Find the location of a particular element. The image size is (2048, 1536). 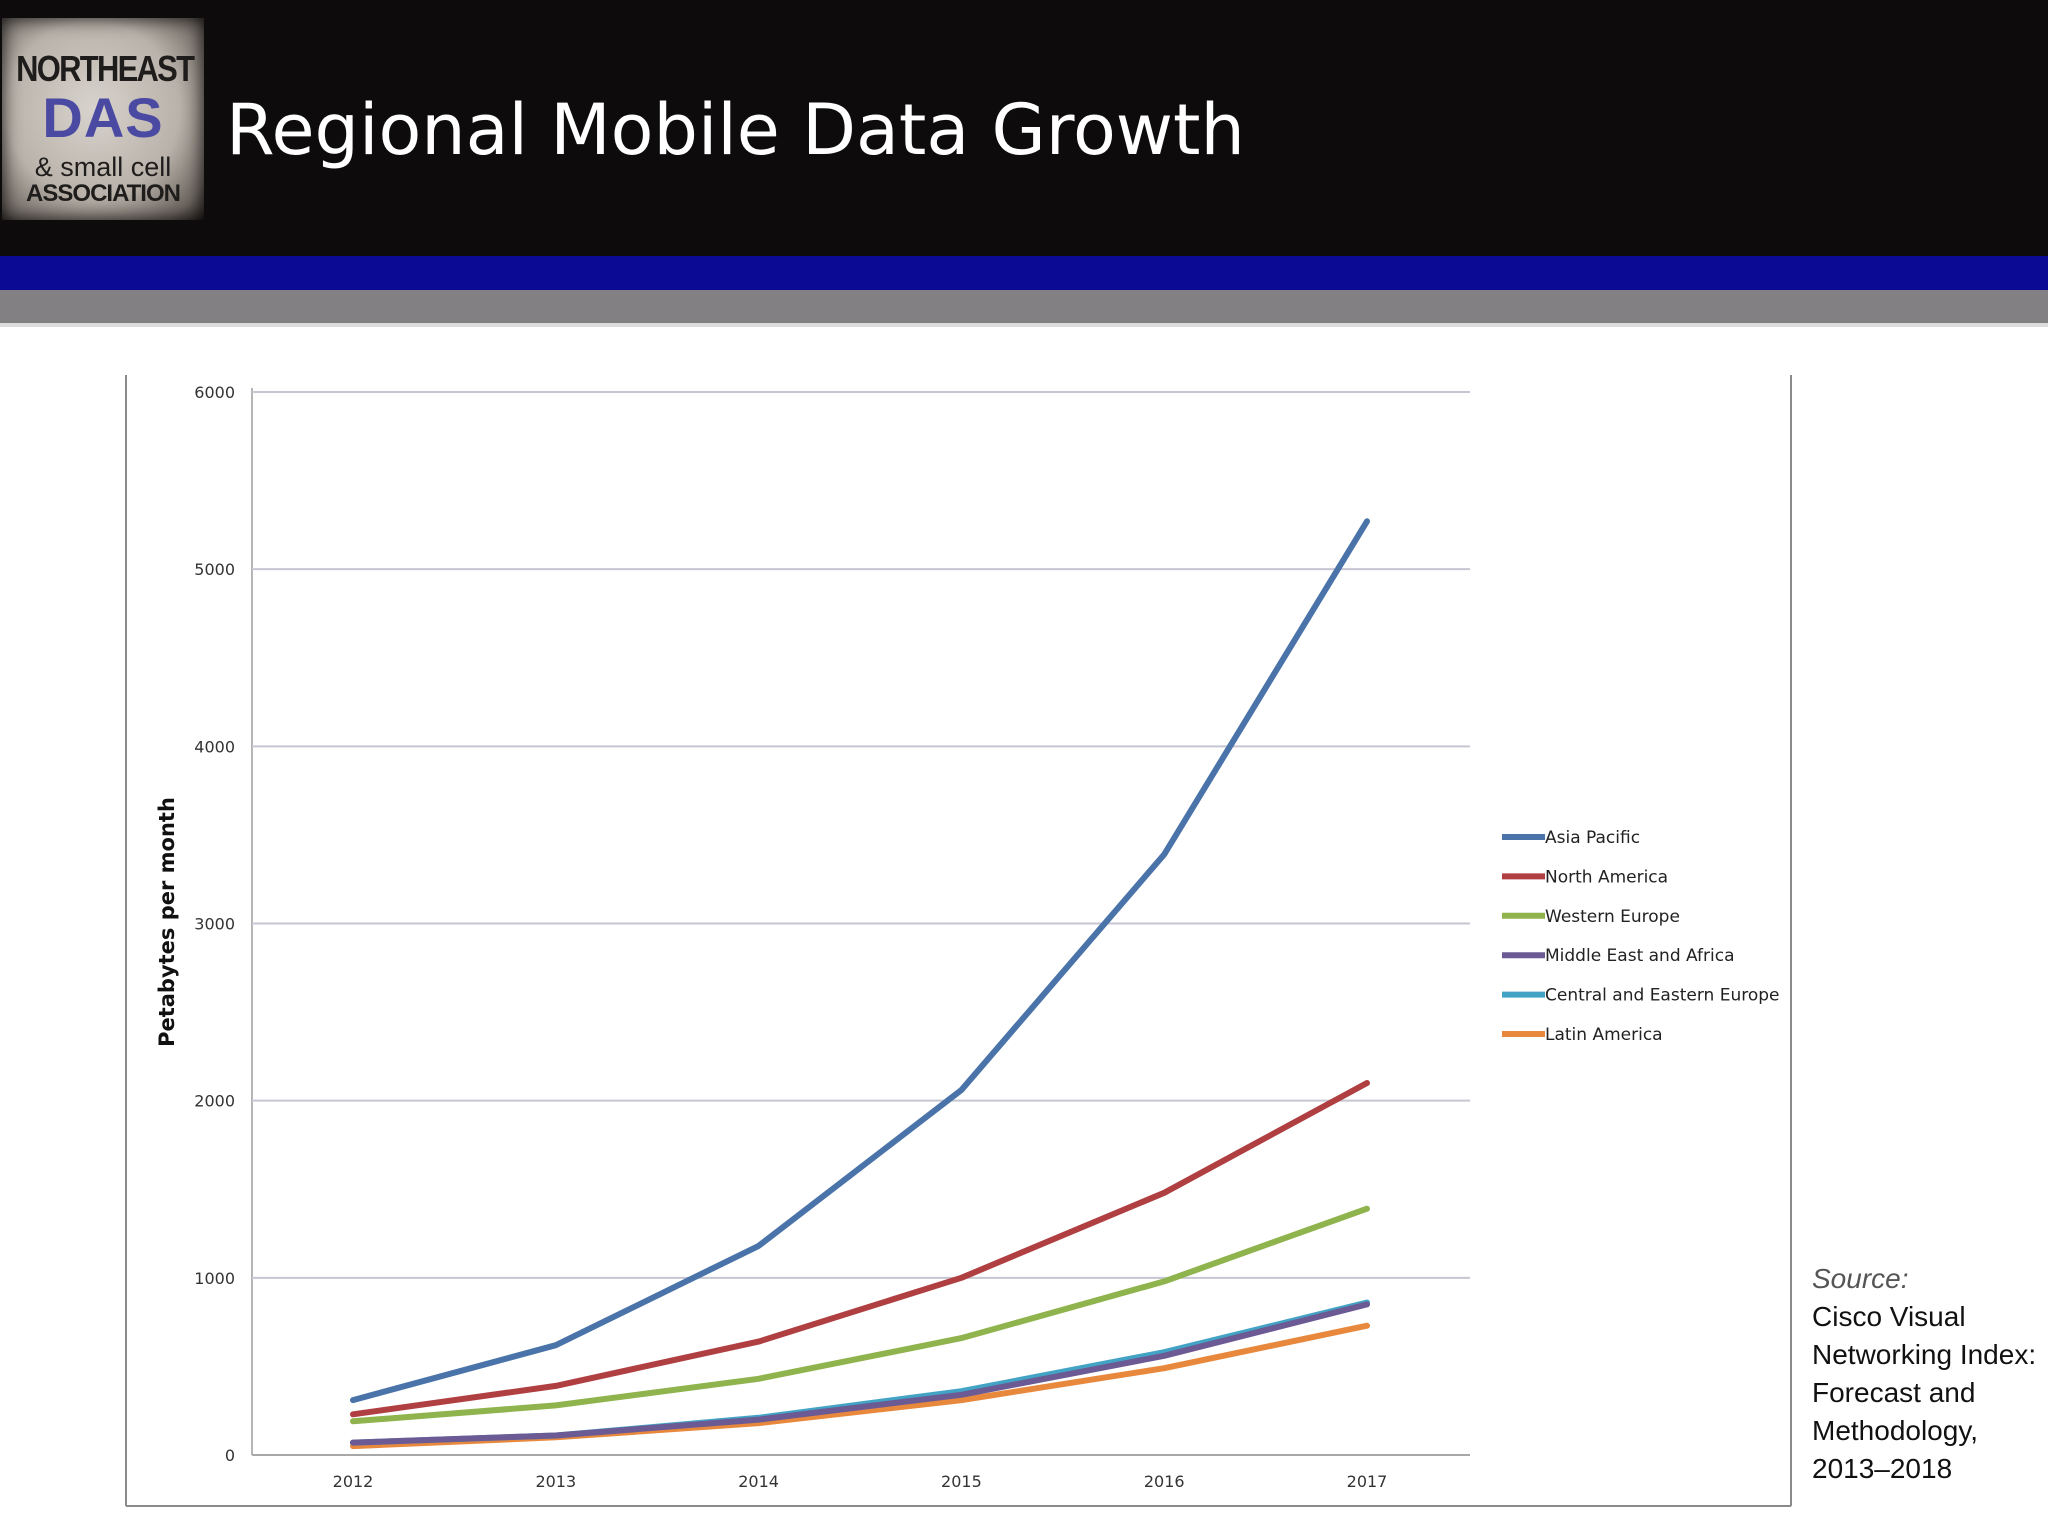

y-tick-label: 0 is located at coordinates (230, 1455).